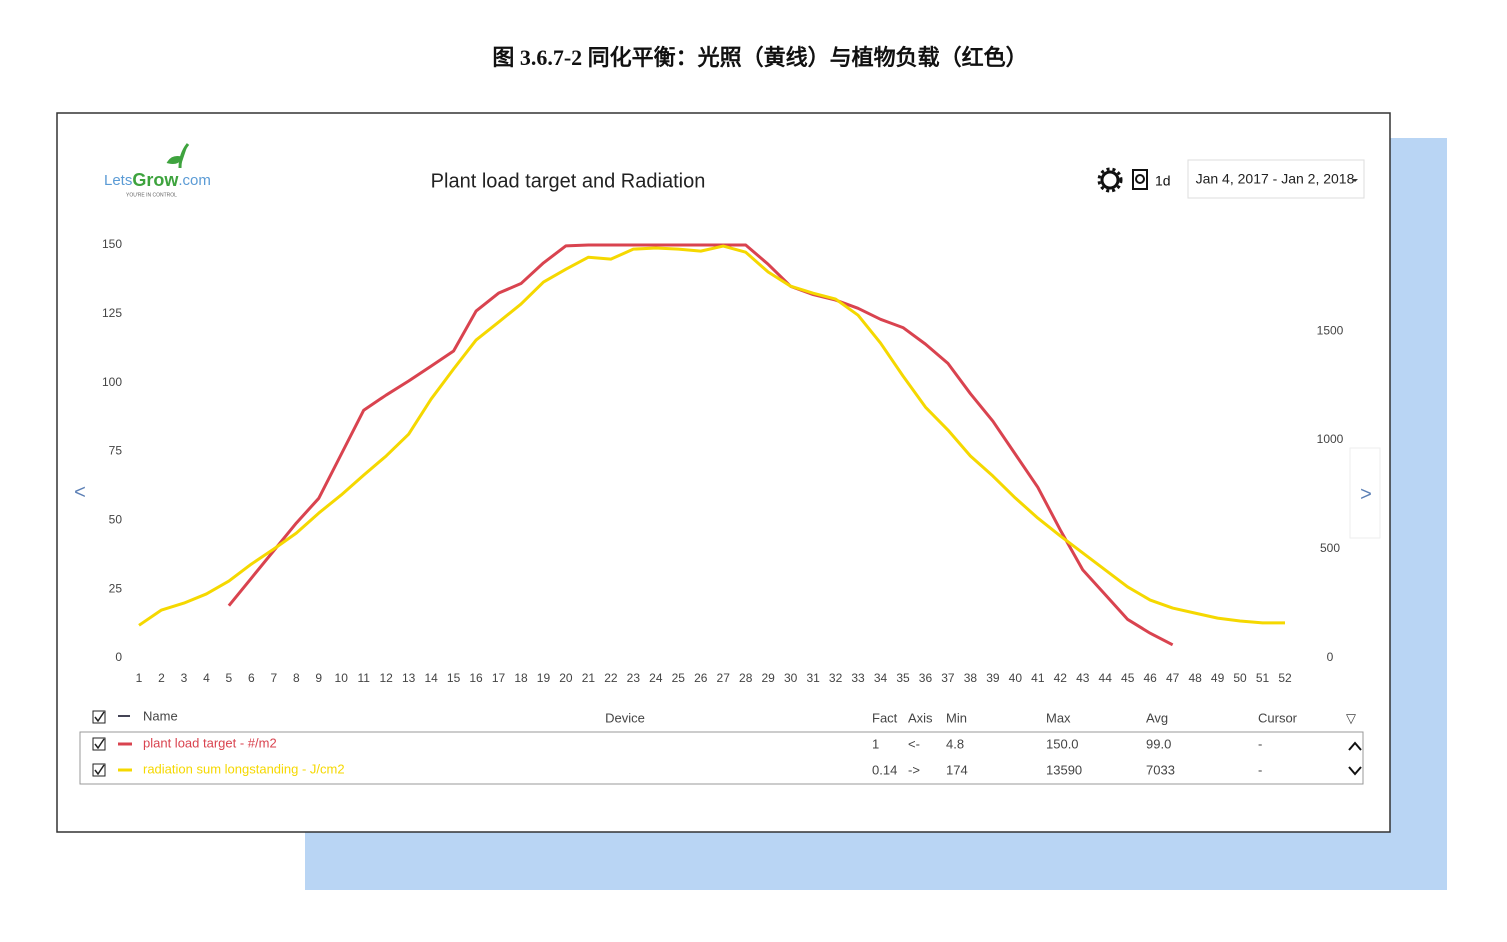 This screenshot has height=942, width=1507. Describe the element at coordinates (116, 451) in the screenshot. I see `y-tick-label: 75` at that location.